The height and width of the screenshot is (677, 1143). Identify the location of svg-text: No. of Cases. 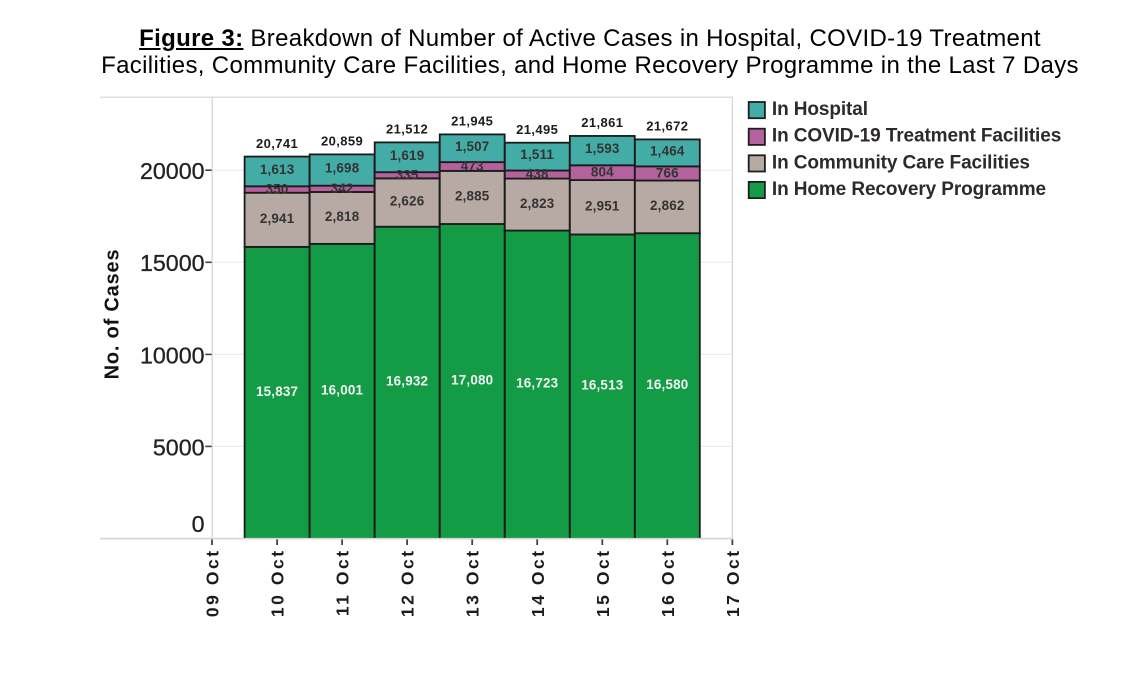
(113, 314).